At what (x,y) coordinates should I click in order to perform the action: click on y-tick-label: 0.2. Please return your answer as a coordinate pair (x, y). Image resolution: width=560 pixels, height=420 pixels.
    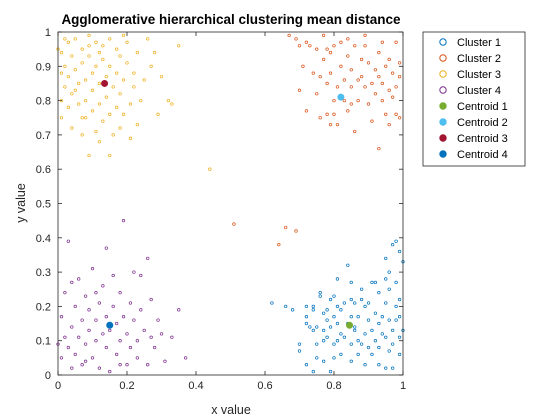
    Looking at the image, I should click on (43, 307).